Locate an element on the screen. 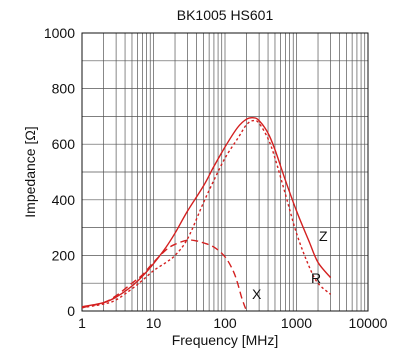 The height and width of the screenshot is (351, 399). x-tick-label: 100 is located at coordinates (225, 323).